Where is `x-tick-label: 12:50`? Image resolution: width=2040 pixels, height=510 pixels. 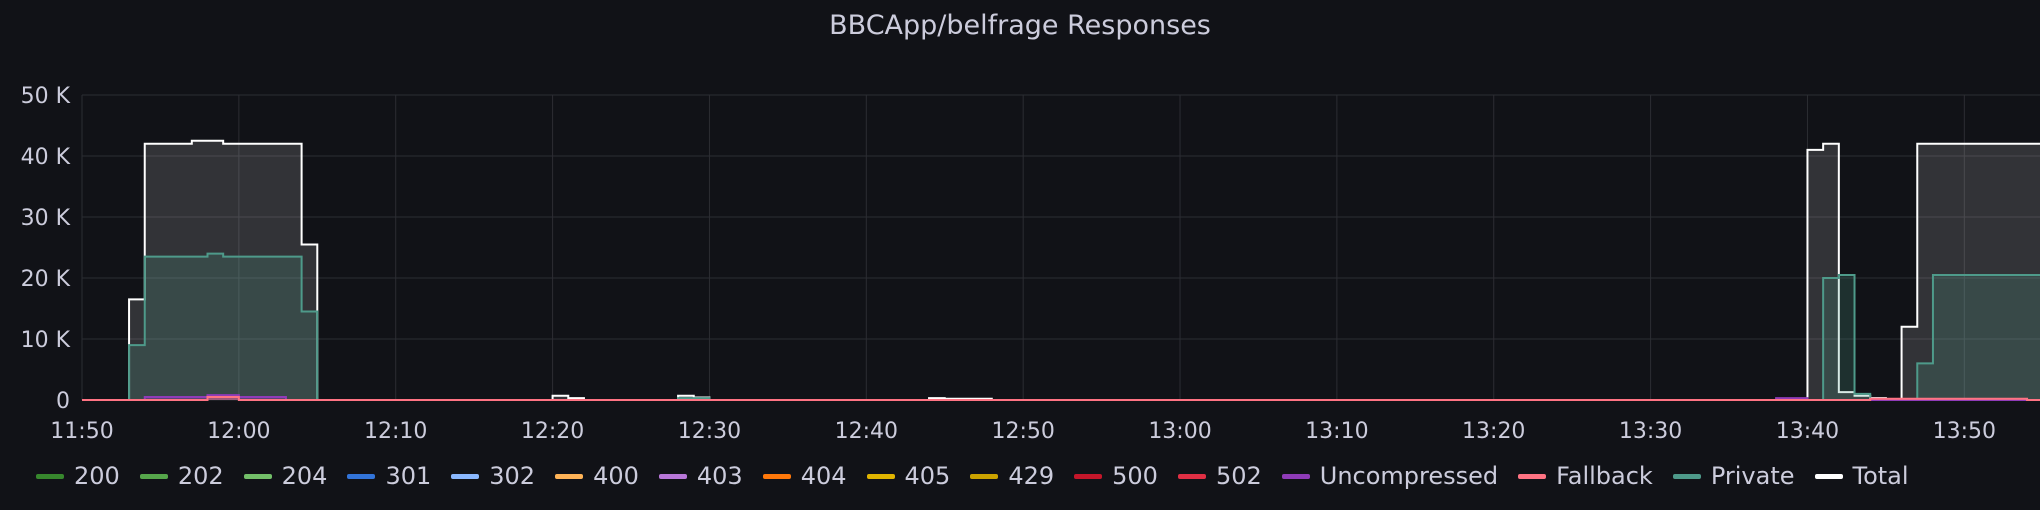 x-tick-label: 12:50 is located at coordinates (1022, 431).